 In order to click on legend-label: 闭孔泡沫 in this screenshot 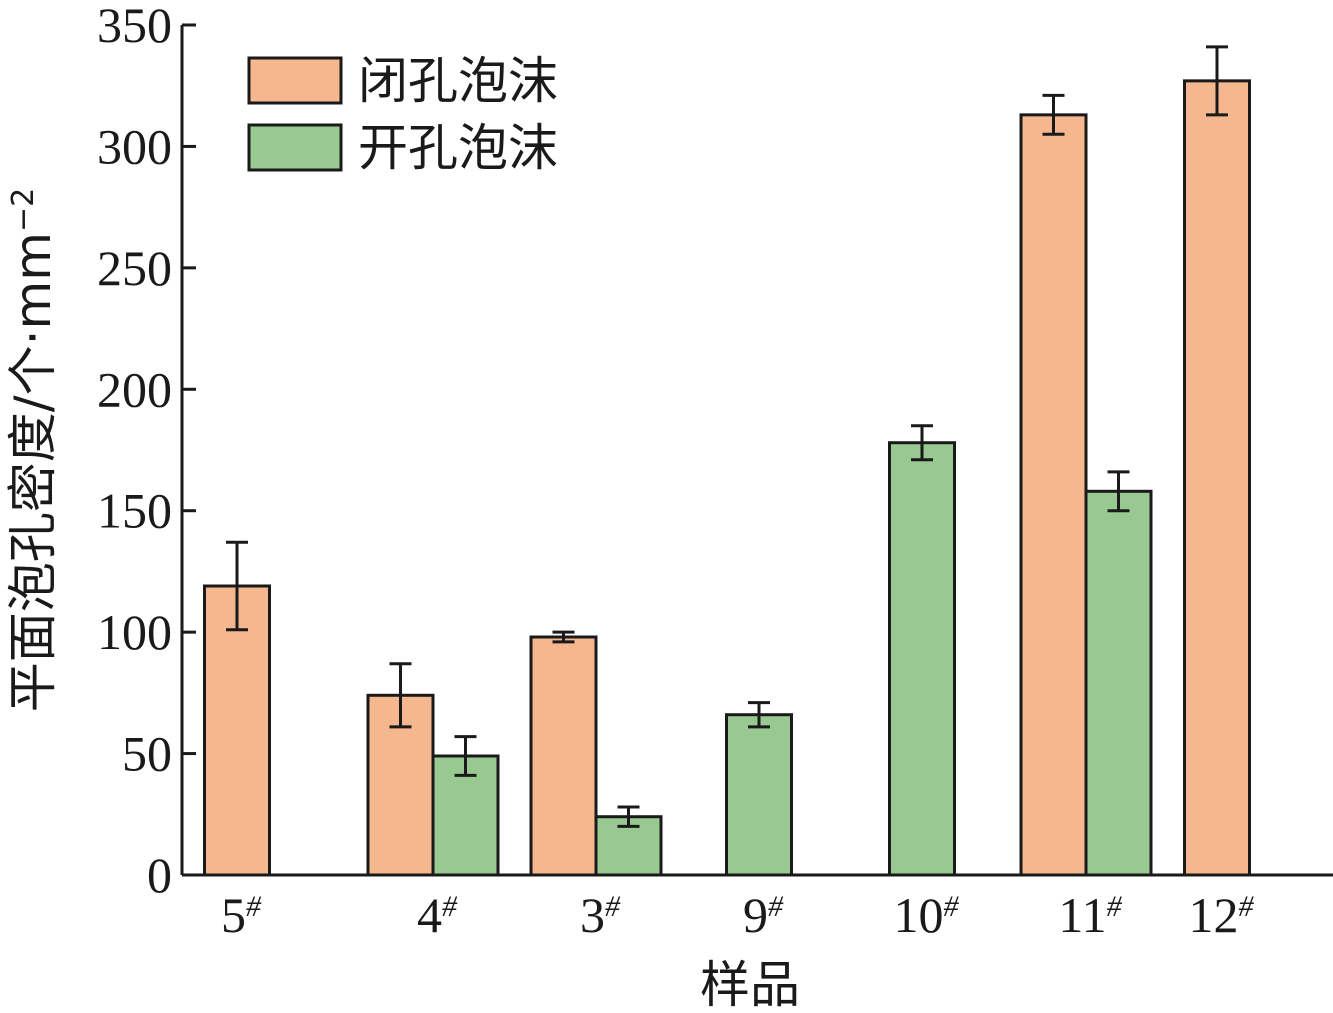, I will do `click(458, 81)`.